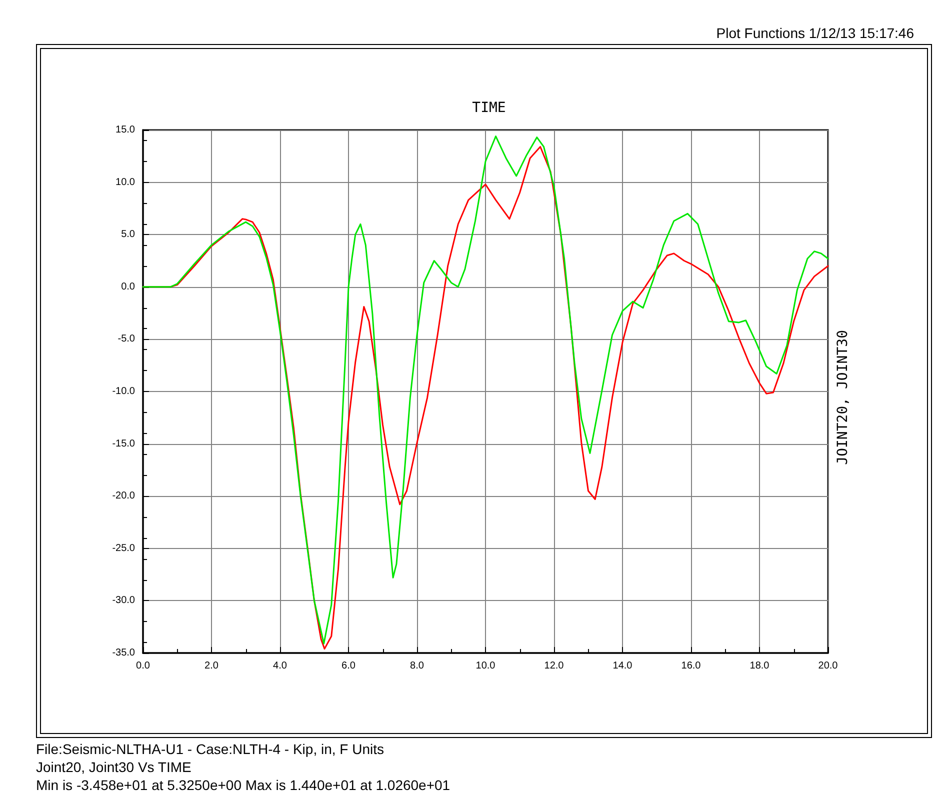  I want to click on text: Min is -3.458e+01 at 5.3250e+00 Max is 1.440e+01 at 1.0260e+01, so click(243, 785).